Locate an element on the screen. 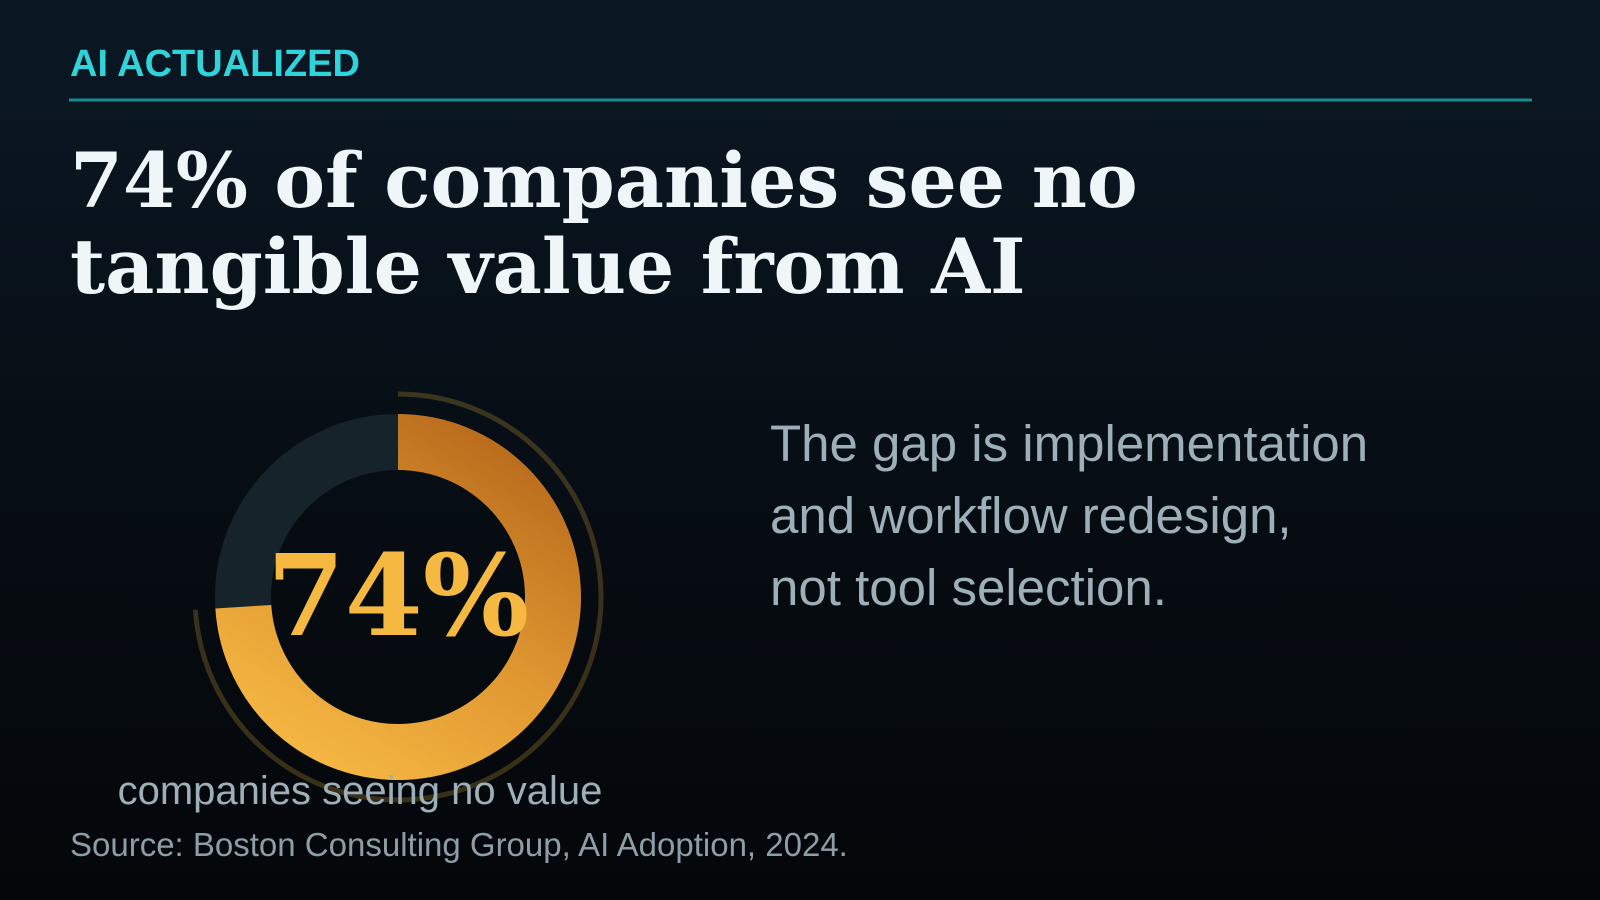  gauge-label: companies seeing no value is located at coordinates (360, 791).